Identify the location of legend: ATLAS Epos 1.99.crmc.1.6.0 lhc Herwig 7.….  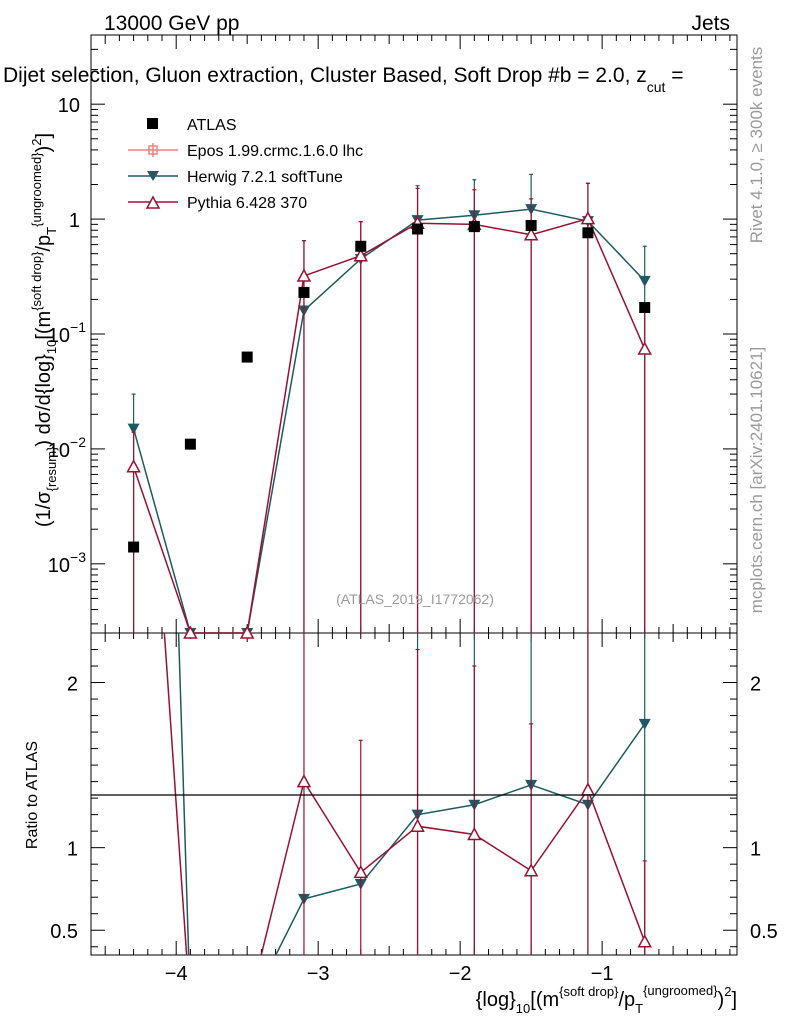
(245, 164).